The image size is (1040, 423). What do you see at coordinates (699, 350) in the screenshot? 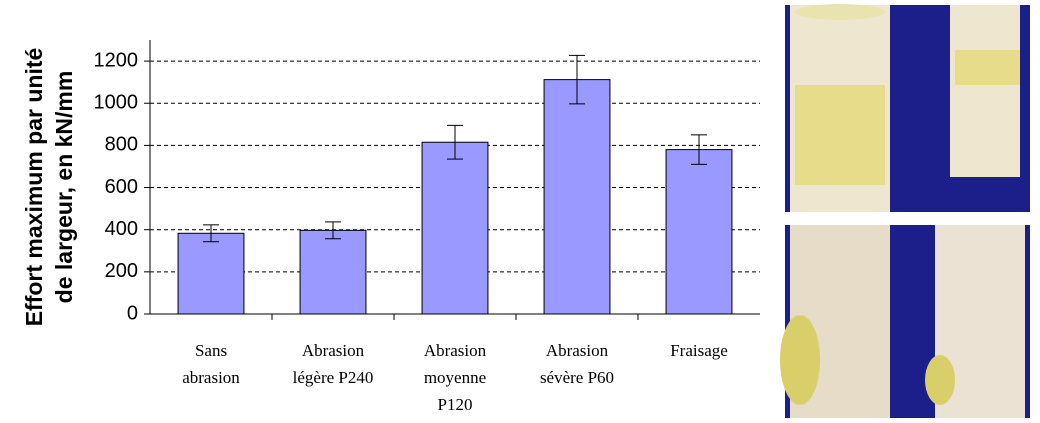
I see `x-tick-label: Fraisage` at bounding box center [699, 350].